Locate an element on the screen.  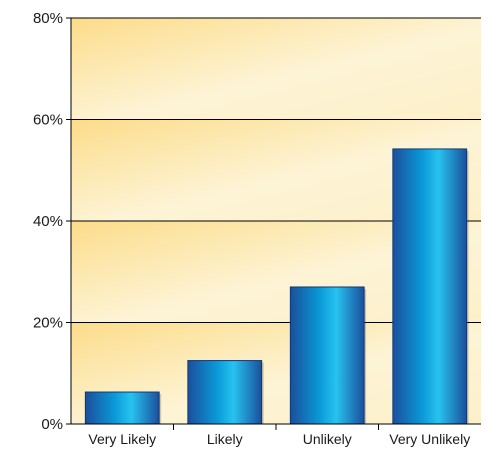
x-tick-label: Likely is located at coordinates (225, 439).